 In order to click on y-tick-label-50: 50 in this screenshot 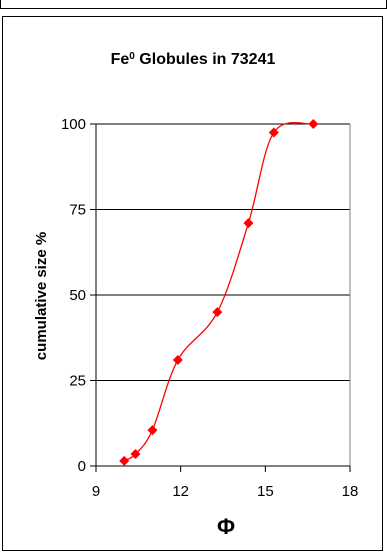, I will do `click(77, 295)`.